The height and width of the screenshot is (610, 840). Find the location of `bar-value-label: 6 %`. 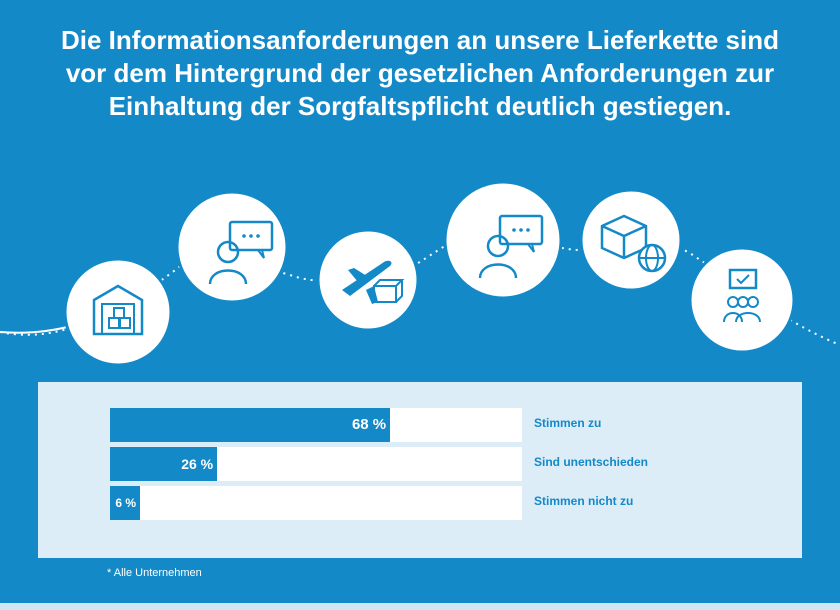

bar-value-label: 6 % is located at coordinates (125, 503).